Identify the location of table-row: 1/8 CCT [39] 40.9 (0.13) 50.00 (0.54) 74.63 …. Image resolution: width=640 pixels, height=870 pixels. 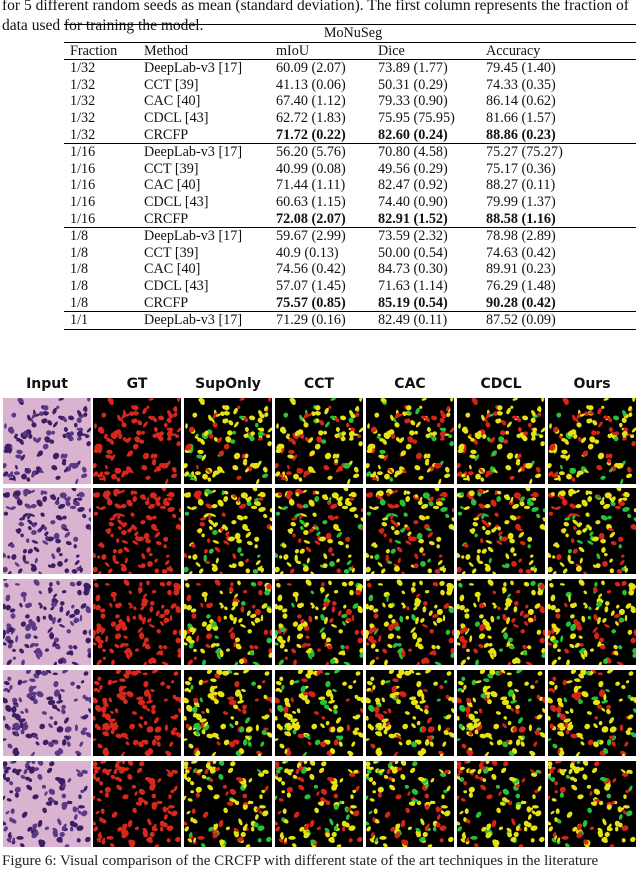
(350, 253).